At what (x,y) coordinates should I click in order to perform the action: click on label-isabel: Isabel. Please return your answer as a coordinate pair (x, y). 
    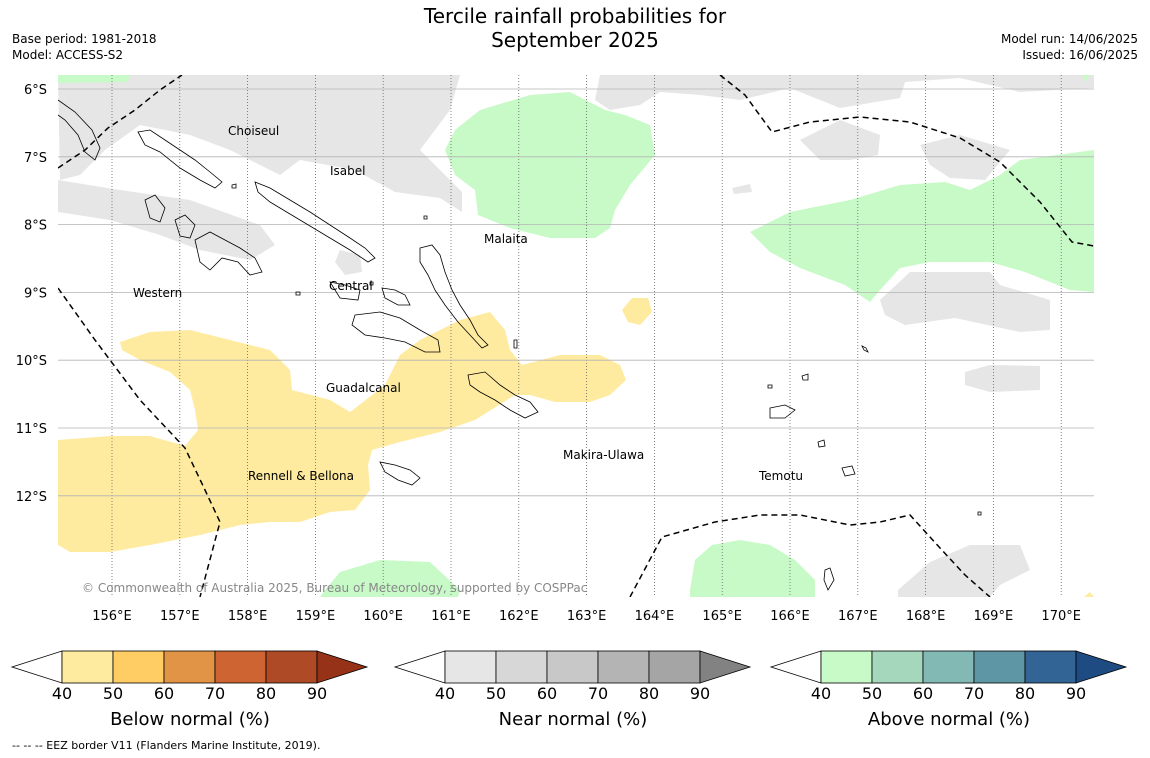
    Looking at the image, I should click on (347, 171).